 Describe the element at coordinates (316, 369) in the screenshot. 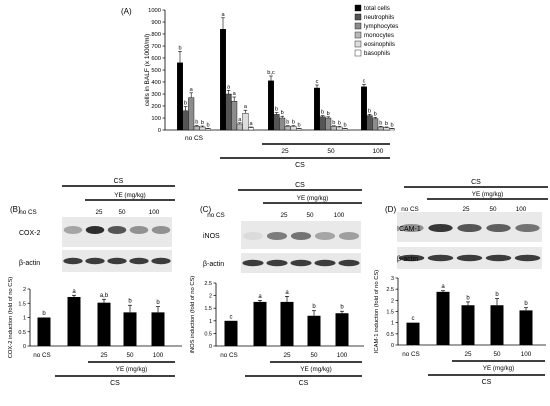

I see `chart-c-ye-label: YE (mg/kg)` at that location.